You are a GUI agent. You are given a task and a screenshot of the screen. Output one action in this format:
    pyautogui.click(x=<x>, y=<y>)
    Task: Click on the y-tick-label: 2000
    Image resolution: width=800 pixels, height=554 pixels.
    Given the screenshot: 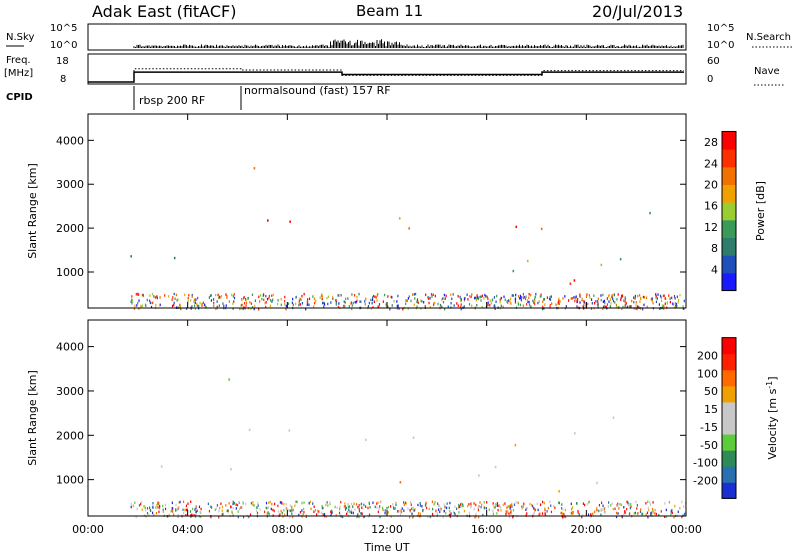 What is the action you would take?
    pyautogui.click(x=70, y=228)
    